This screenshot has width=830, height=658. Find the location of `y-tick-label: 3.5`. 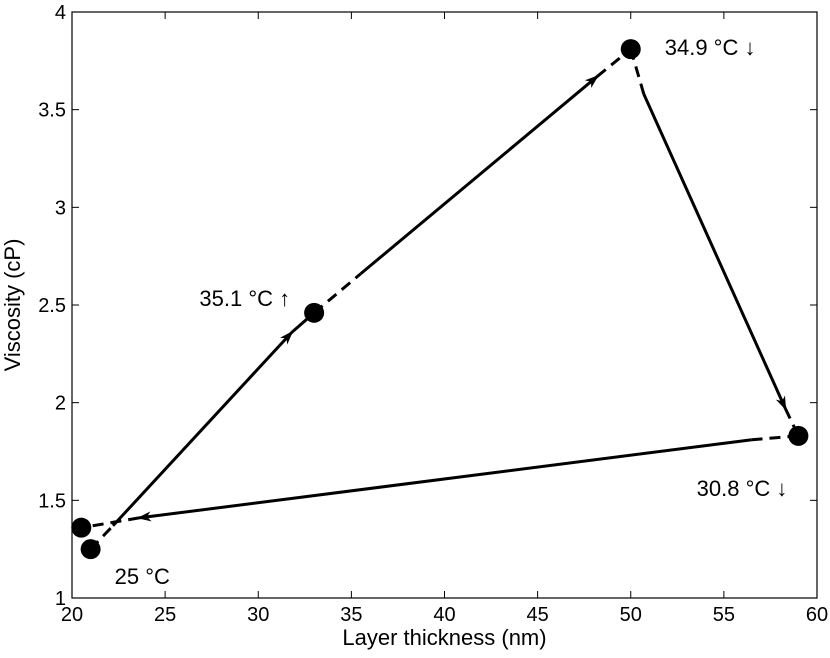

y-tick-label: 3.5 is located at coordinates (52, 111).